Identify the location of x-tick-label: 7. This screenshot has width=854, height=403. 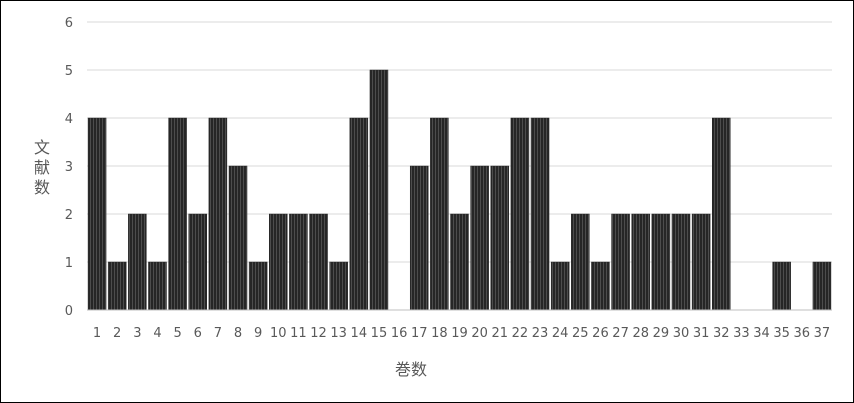
(218, 333).